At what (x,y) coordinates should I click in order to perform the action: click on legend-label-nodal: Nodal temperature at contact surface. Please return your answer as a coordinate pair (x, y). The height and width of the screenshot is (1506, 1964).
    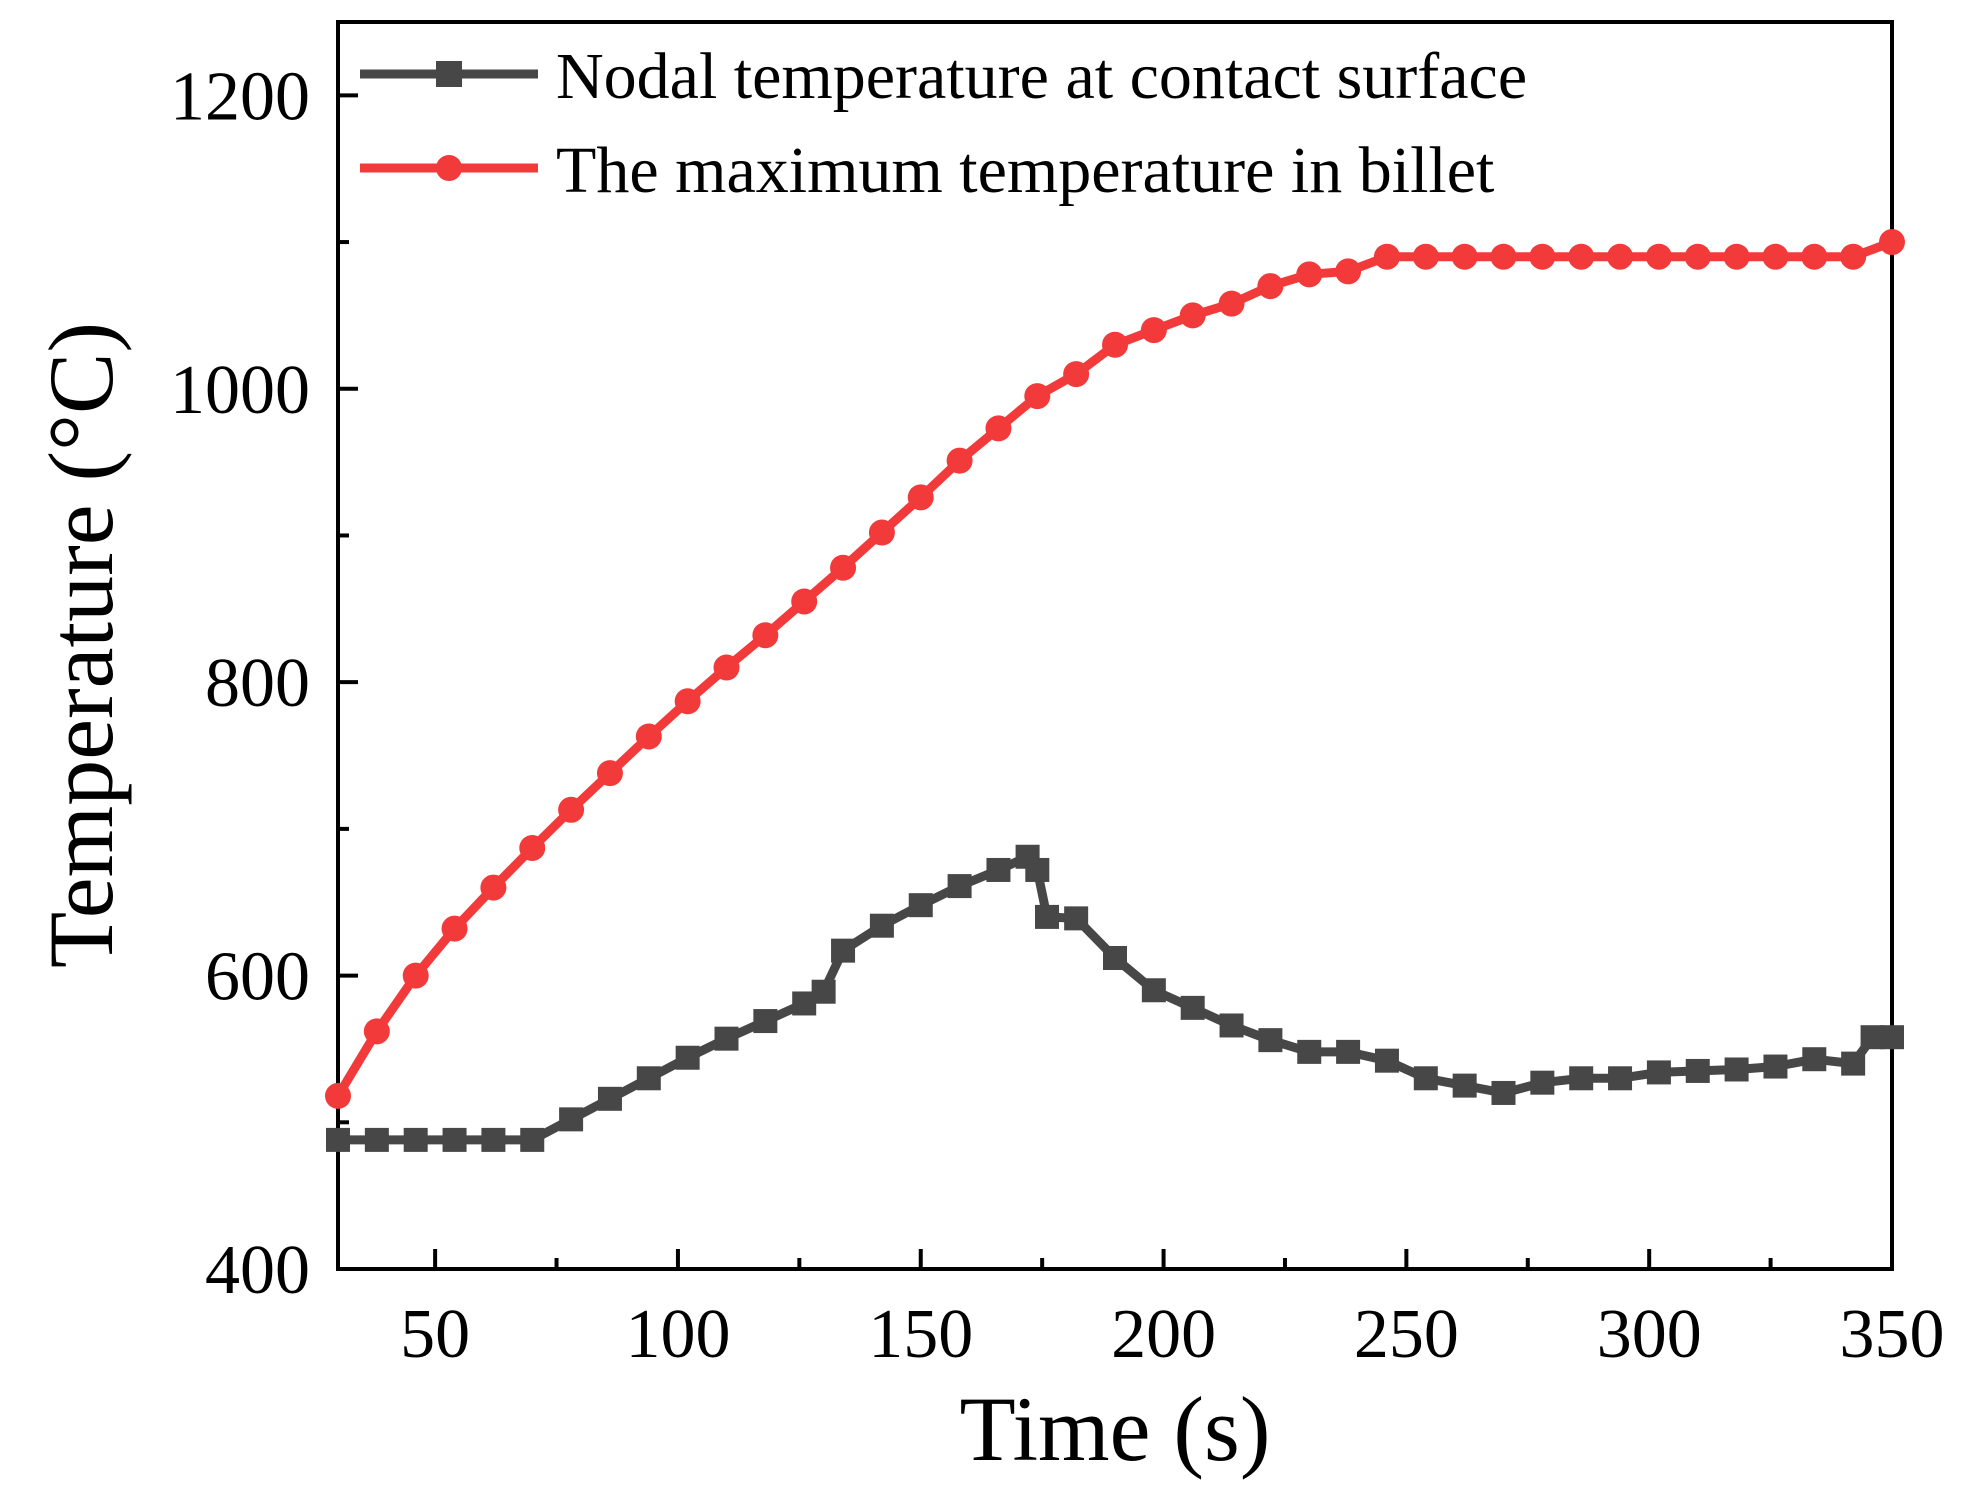
    Looking at the image, I should click on (1041, 76).